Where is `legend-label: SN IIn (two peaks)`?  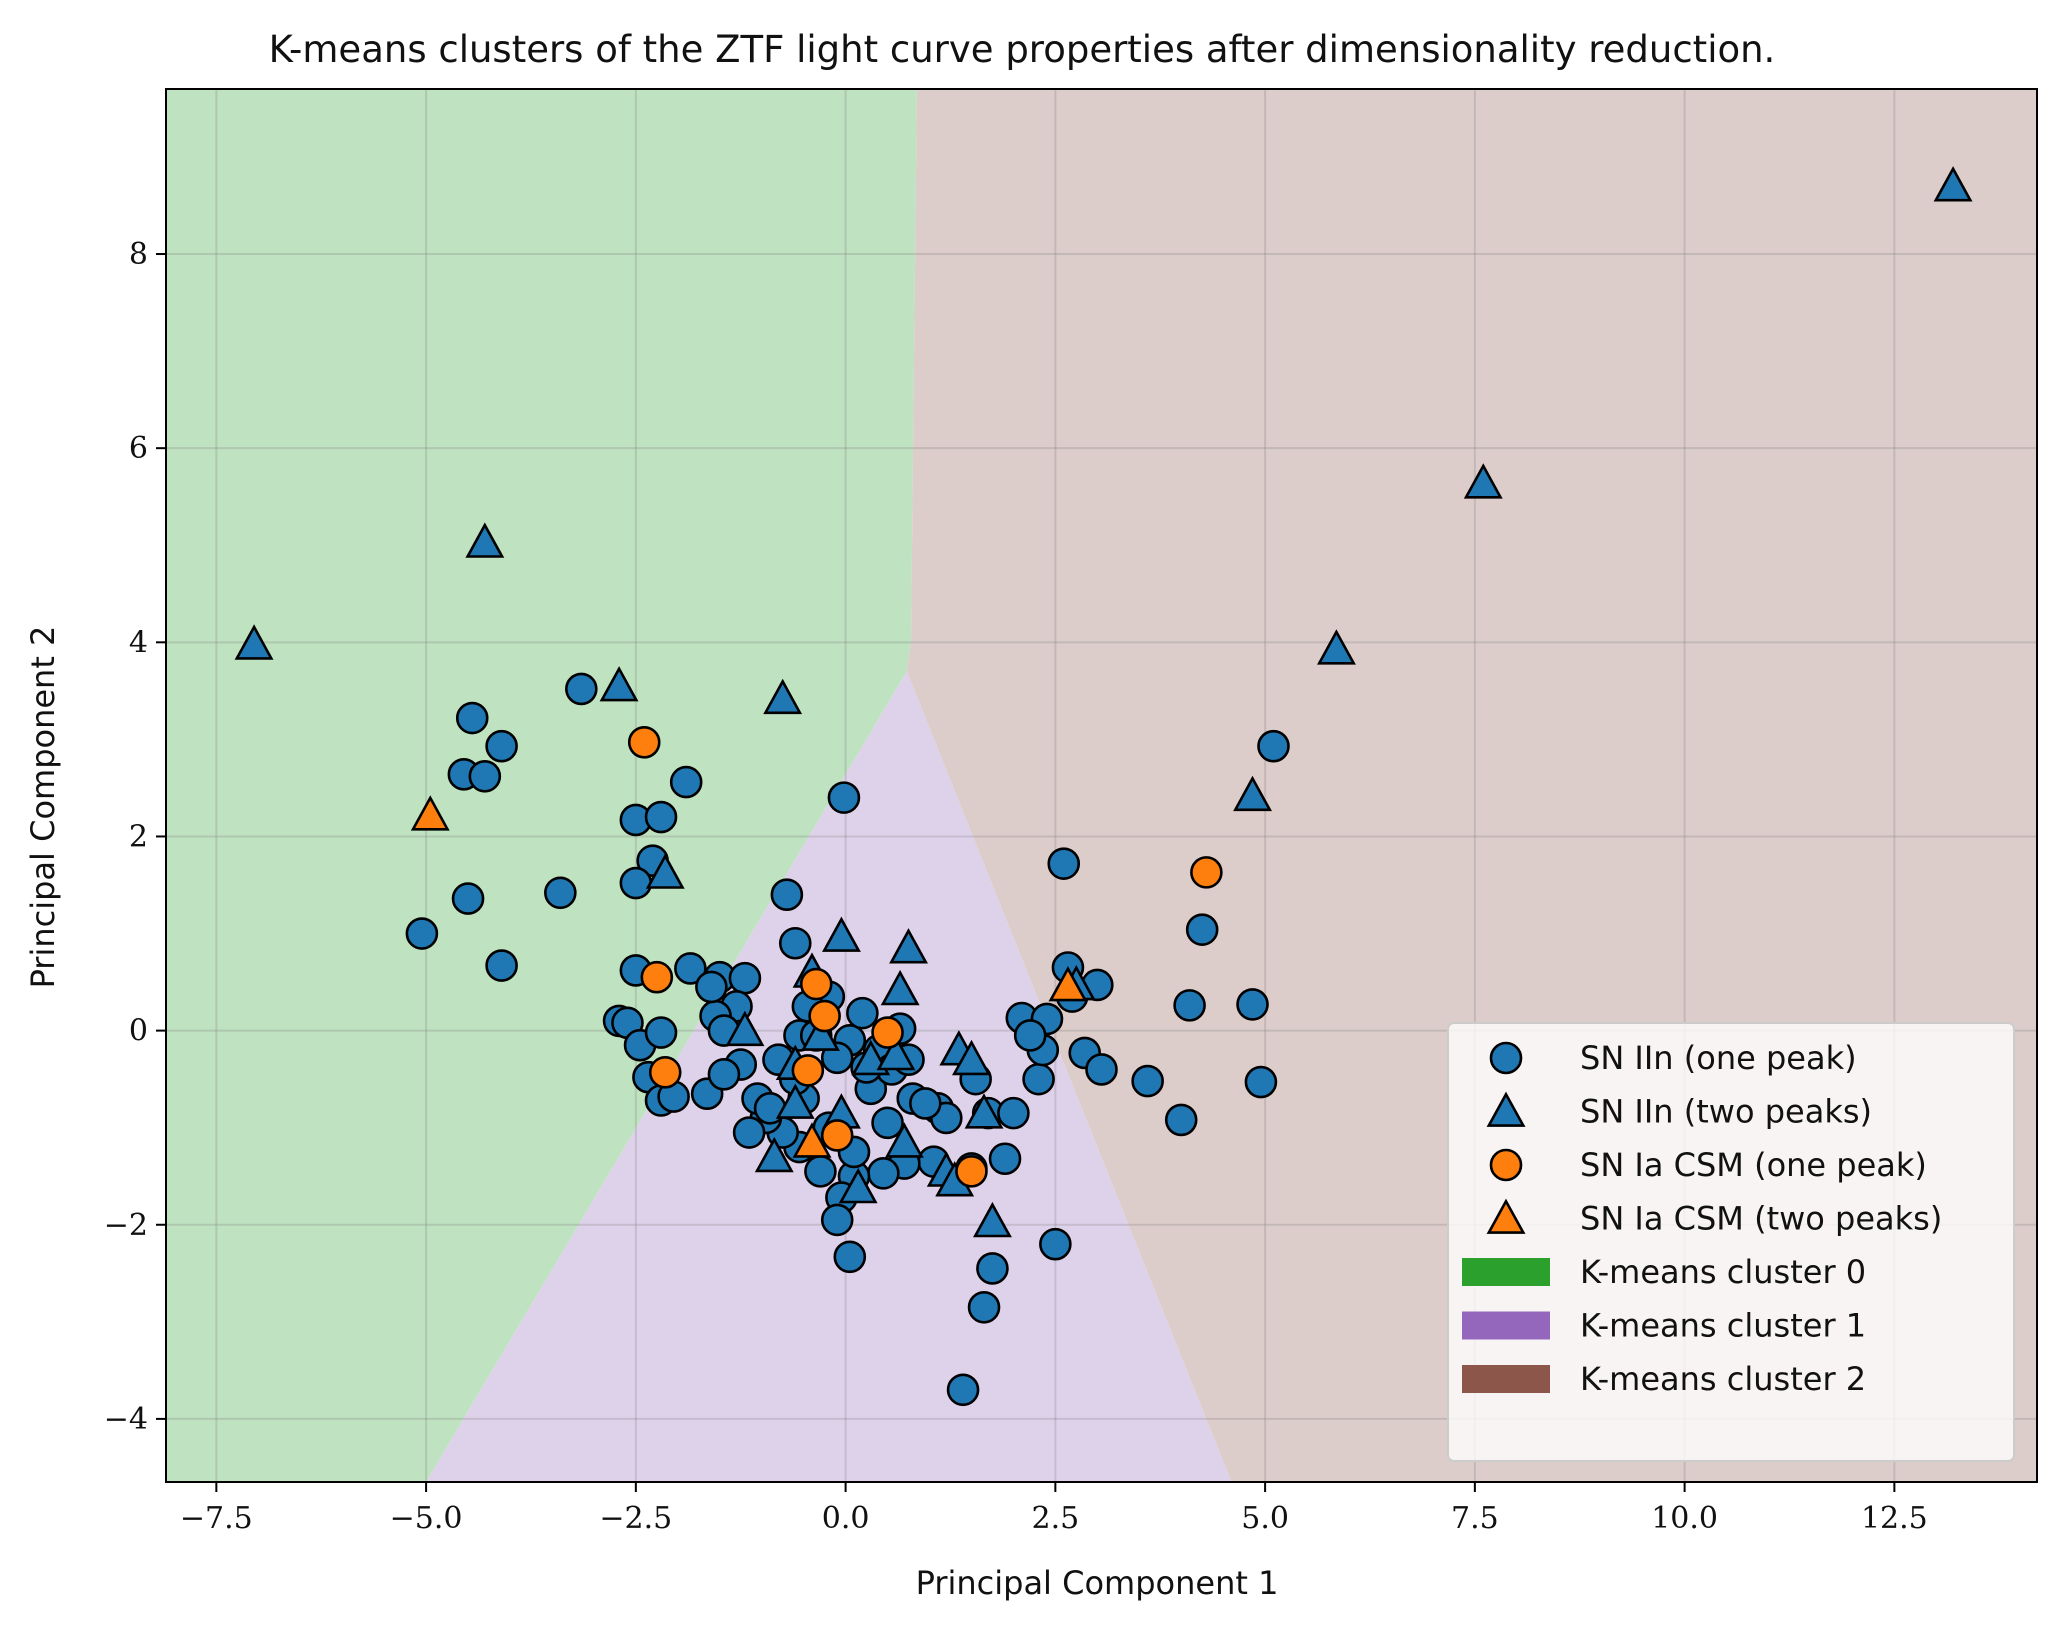 legend-label: SN IIn (two peaks) is located at coordinates (1726, 1112).